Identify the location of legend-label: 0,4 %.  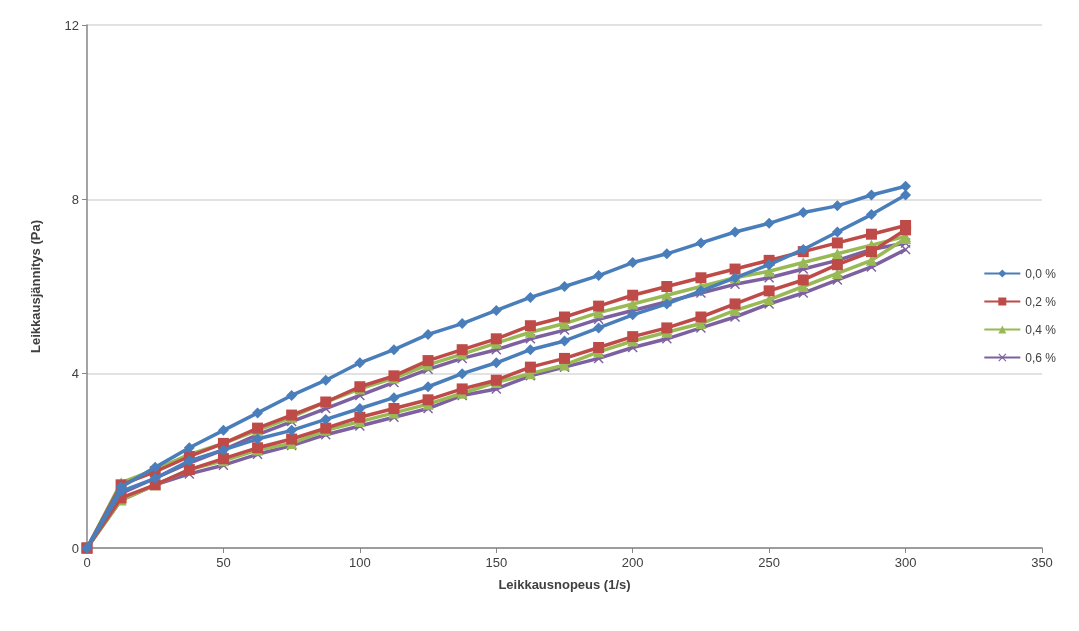
(1041, 329).